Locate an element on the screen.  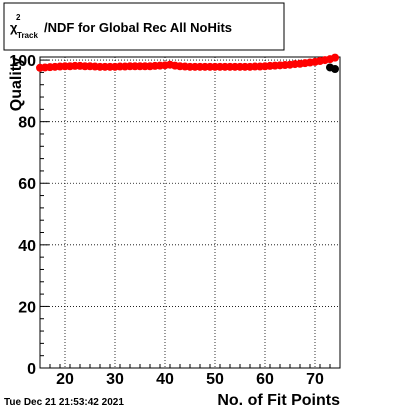
x-tick-label: 30 is located at coordinates (115, 379).